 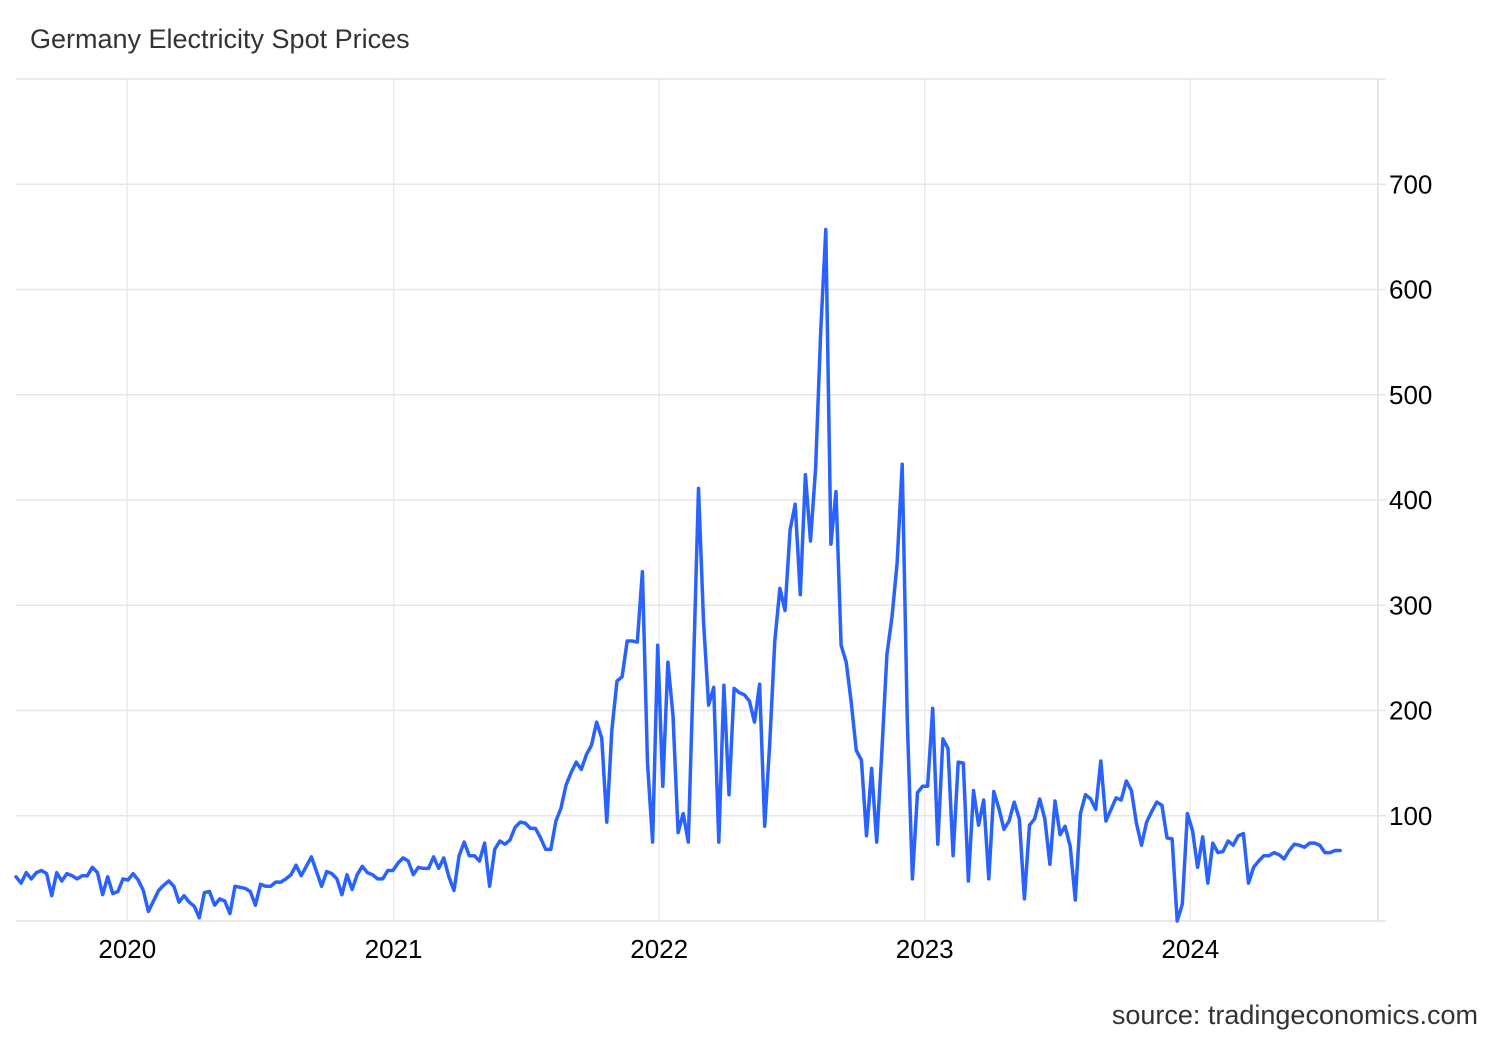 I want to click on y-tick-labels: 100 200 300 400 500 600 700, so click(x=1410, y=500).